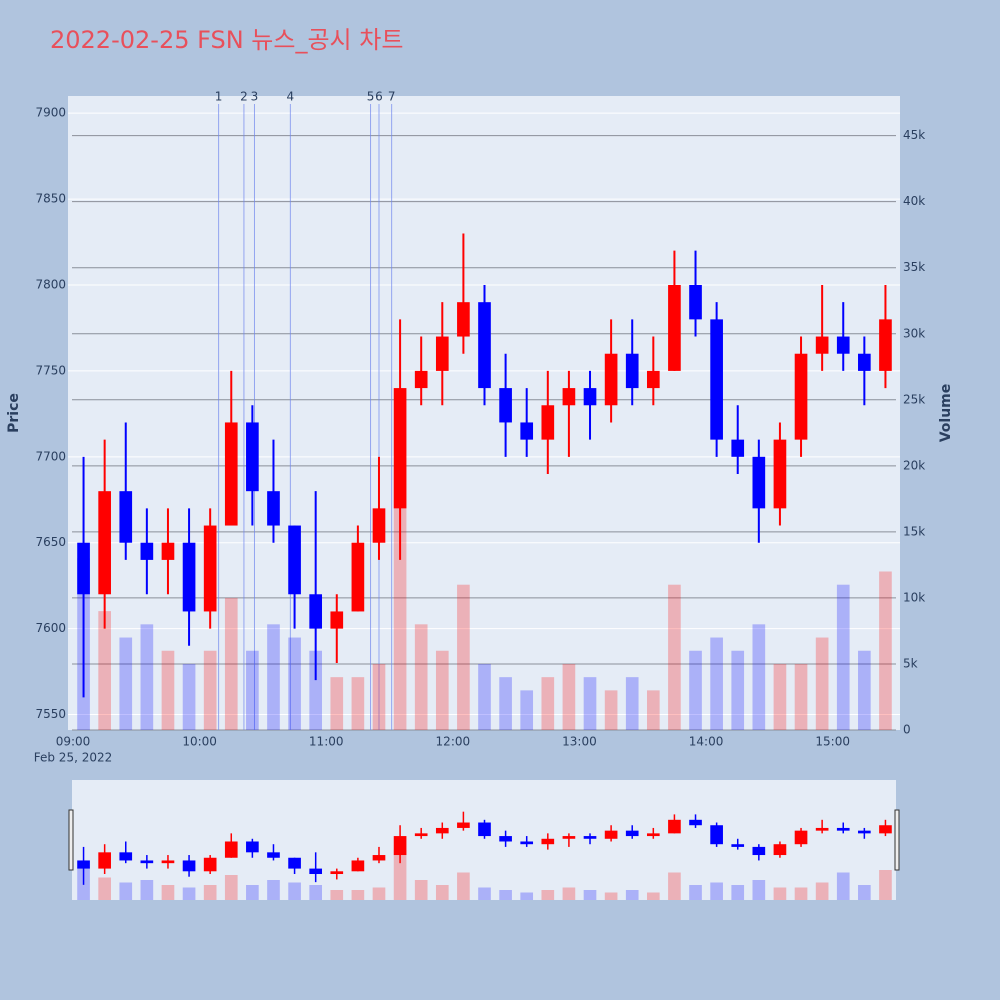 This screenshot has height=1000, width=1000. I want to click on y-tick-label: 7650, so click(50, 542).